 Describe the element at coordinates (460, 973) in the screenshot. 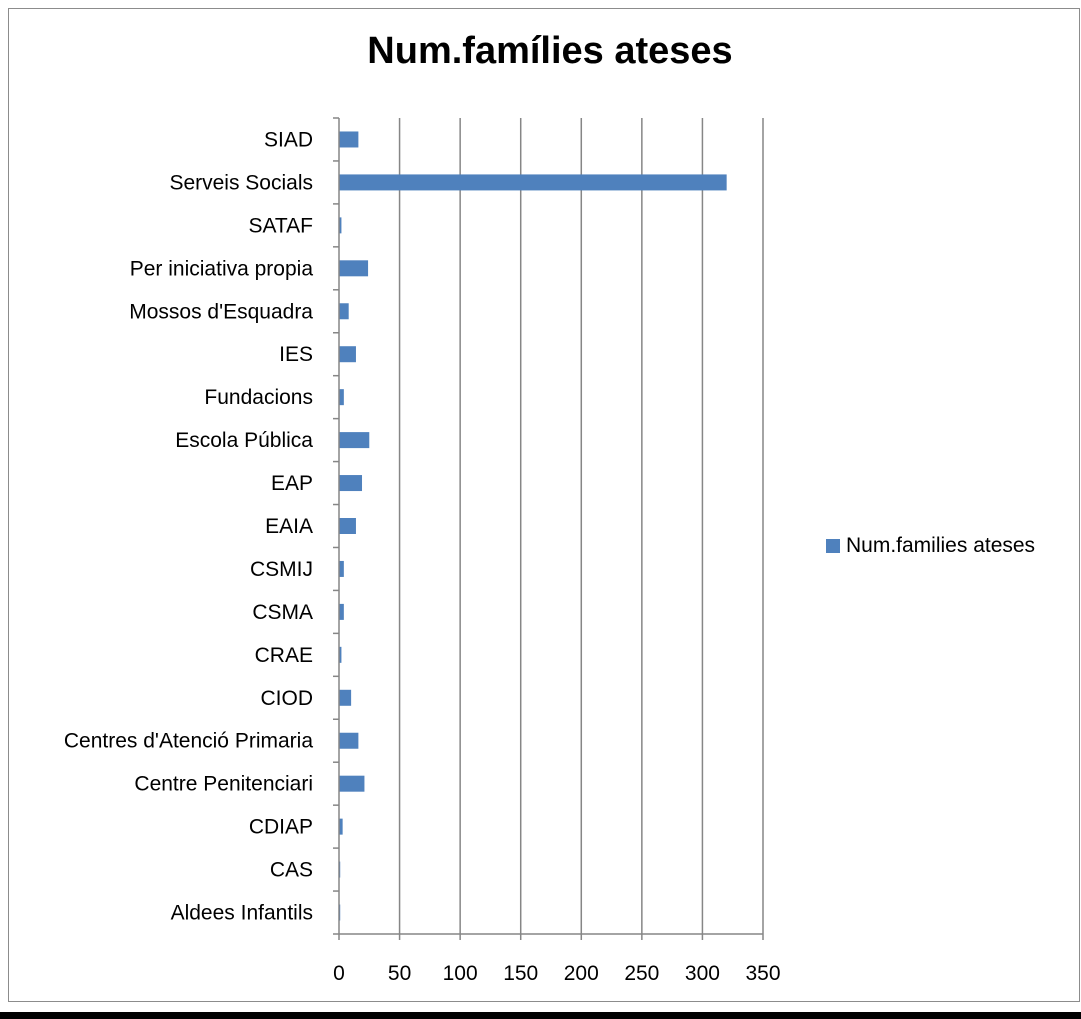

I see `x-tick-label-100: 100` at that location.